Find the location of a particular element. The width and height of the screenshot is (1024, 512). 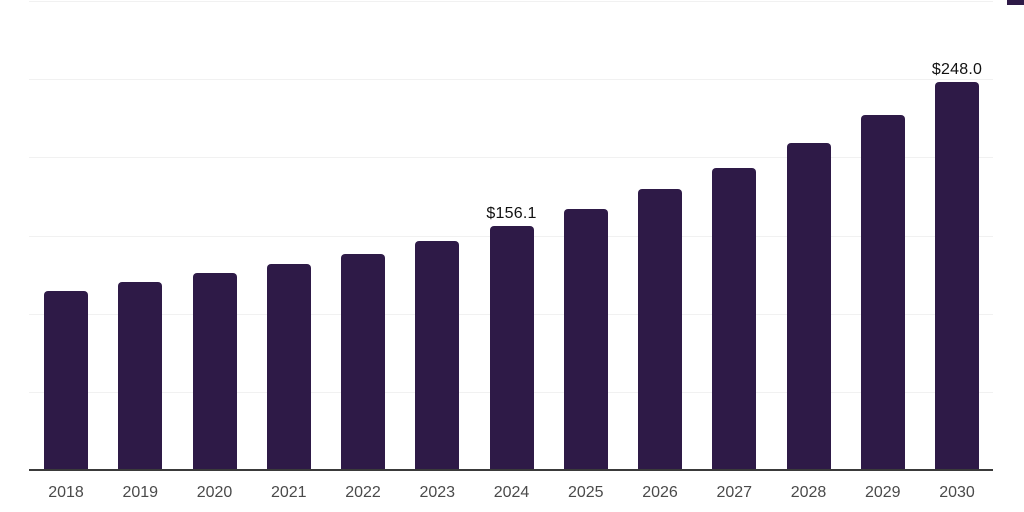

x-tick-label-2024: 2024 is located at coordinates (511, 492).